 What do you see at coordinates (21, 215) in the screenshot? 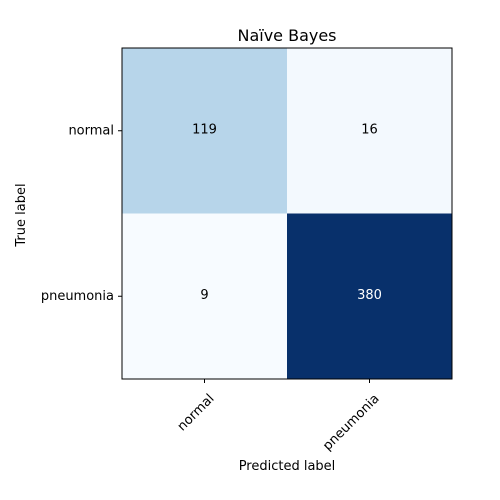
I see `y-axis-label: True label` at bounding box center [21, 215].